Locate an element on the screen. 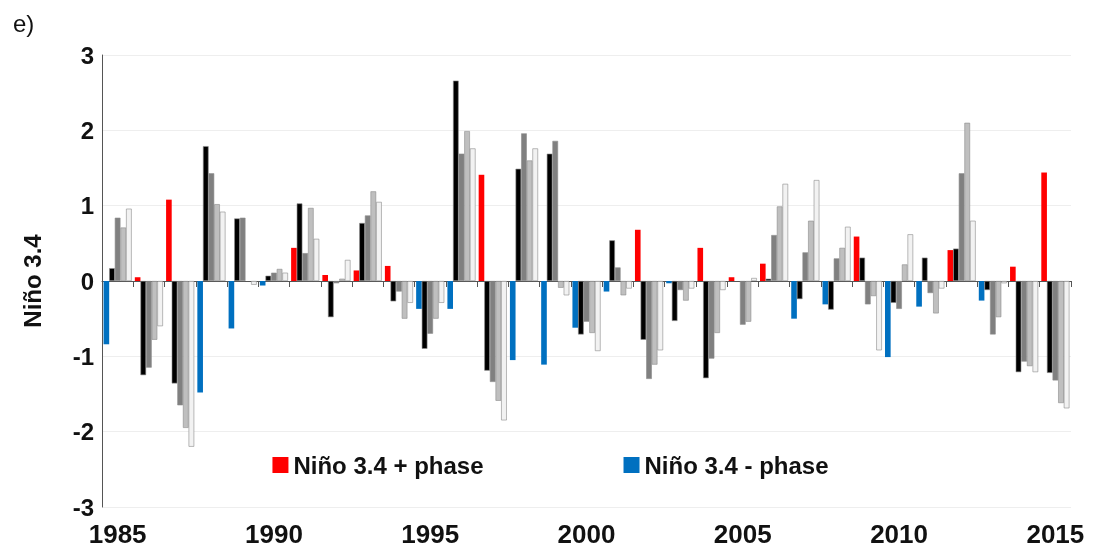 The height and width of the screenshot is (547, 1101). y-tick-label: -1 is located at coordinates (83, 356).